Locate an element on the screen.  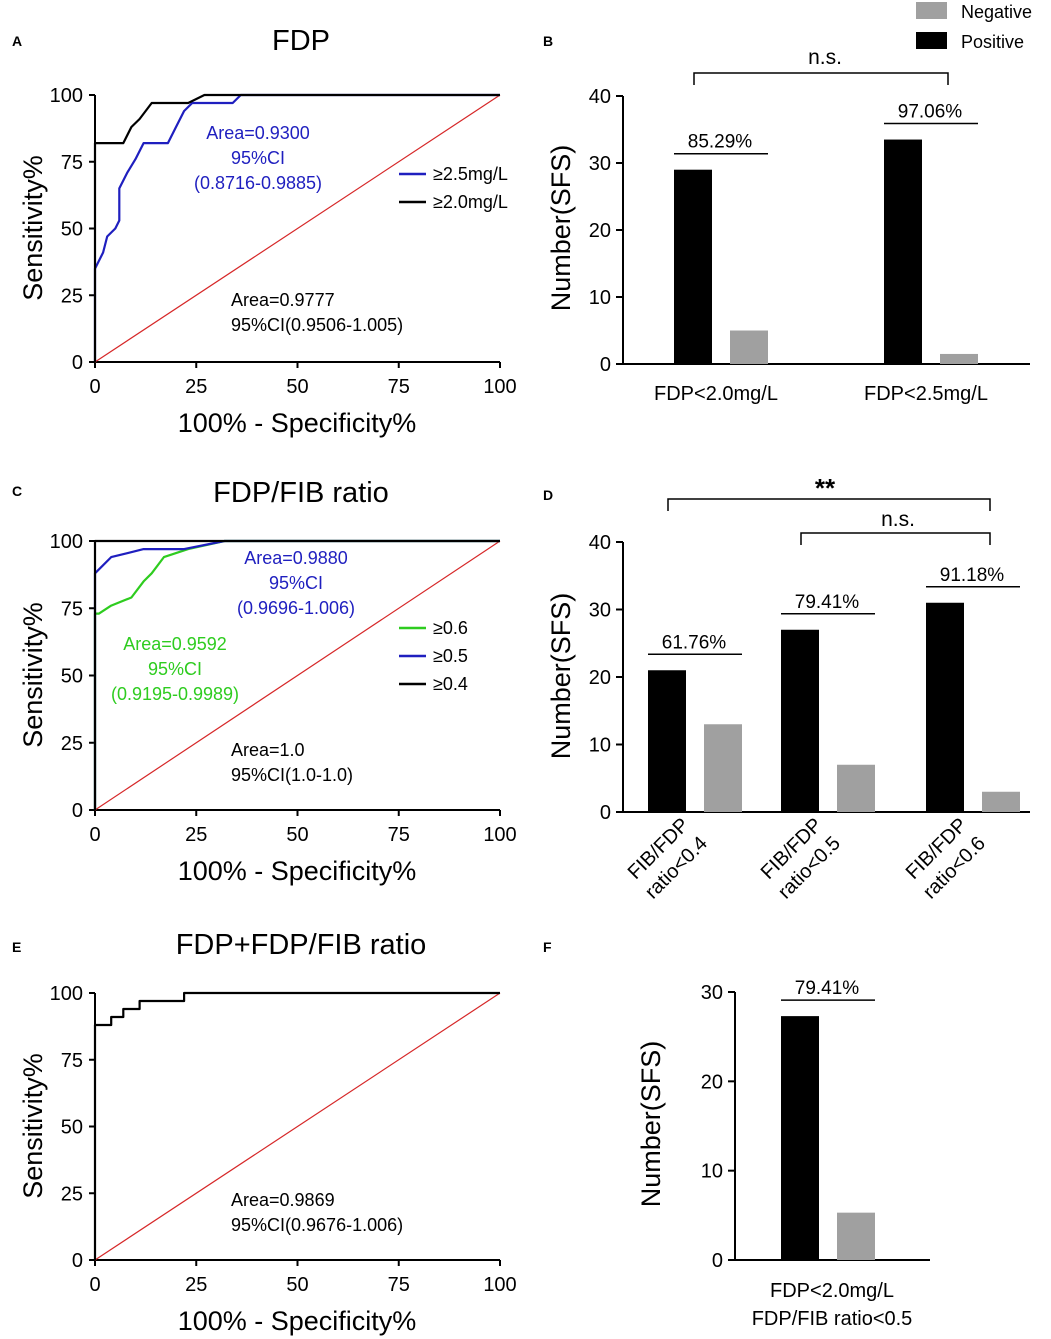
chart-a-x-tick-label: 25 is located at coordinates (196, 387).